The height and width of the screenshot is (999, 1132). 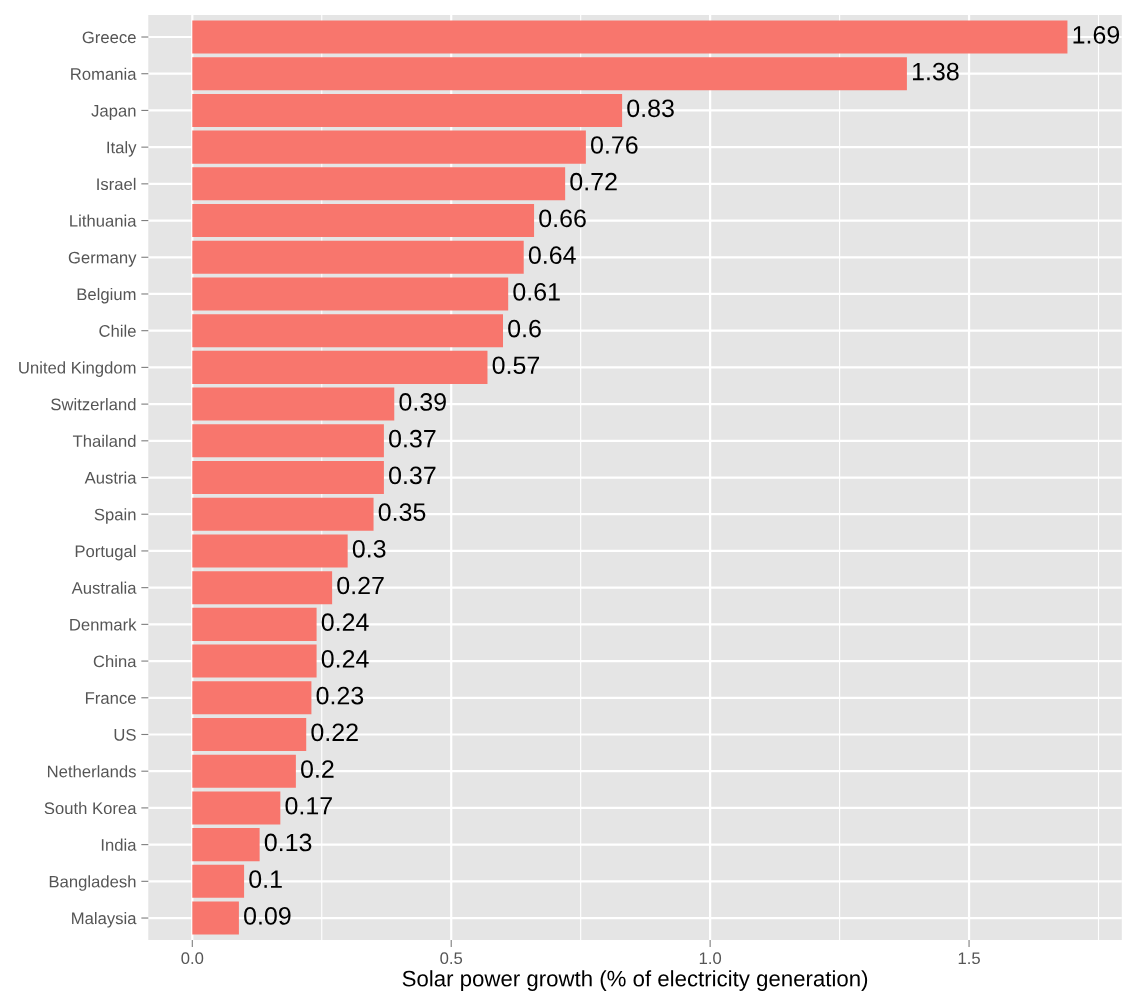 I want to click on data-label: 0.2, so click(x=317, y=769).